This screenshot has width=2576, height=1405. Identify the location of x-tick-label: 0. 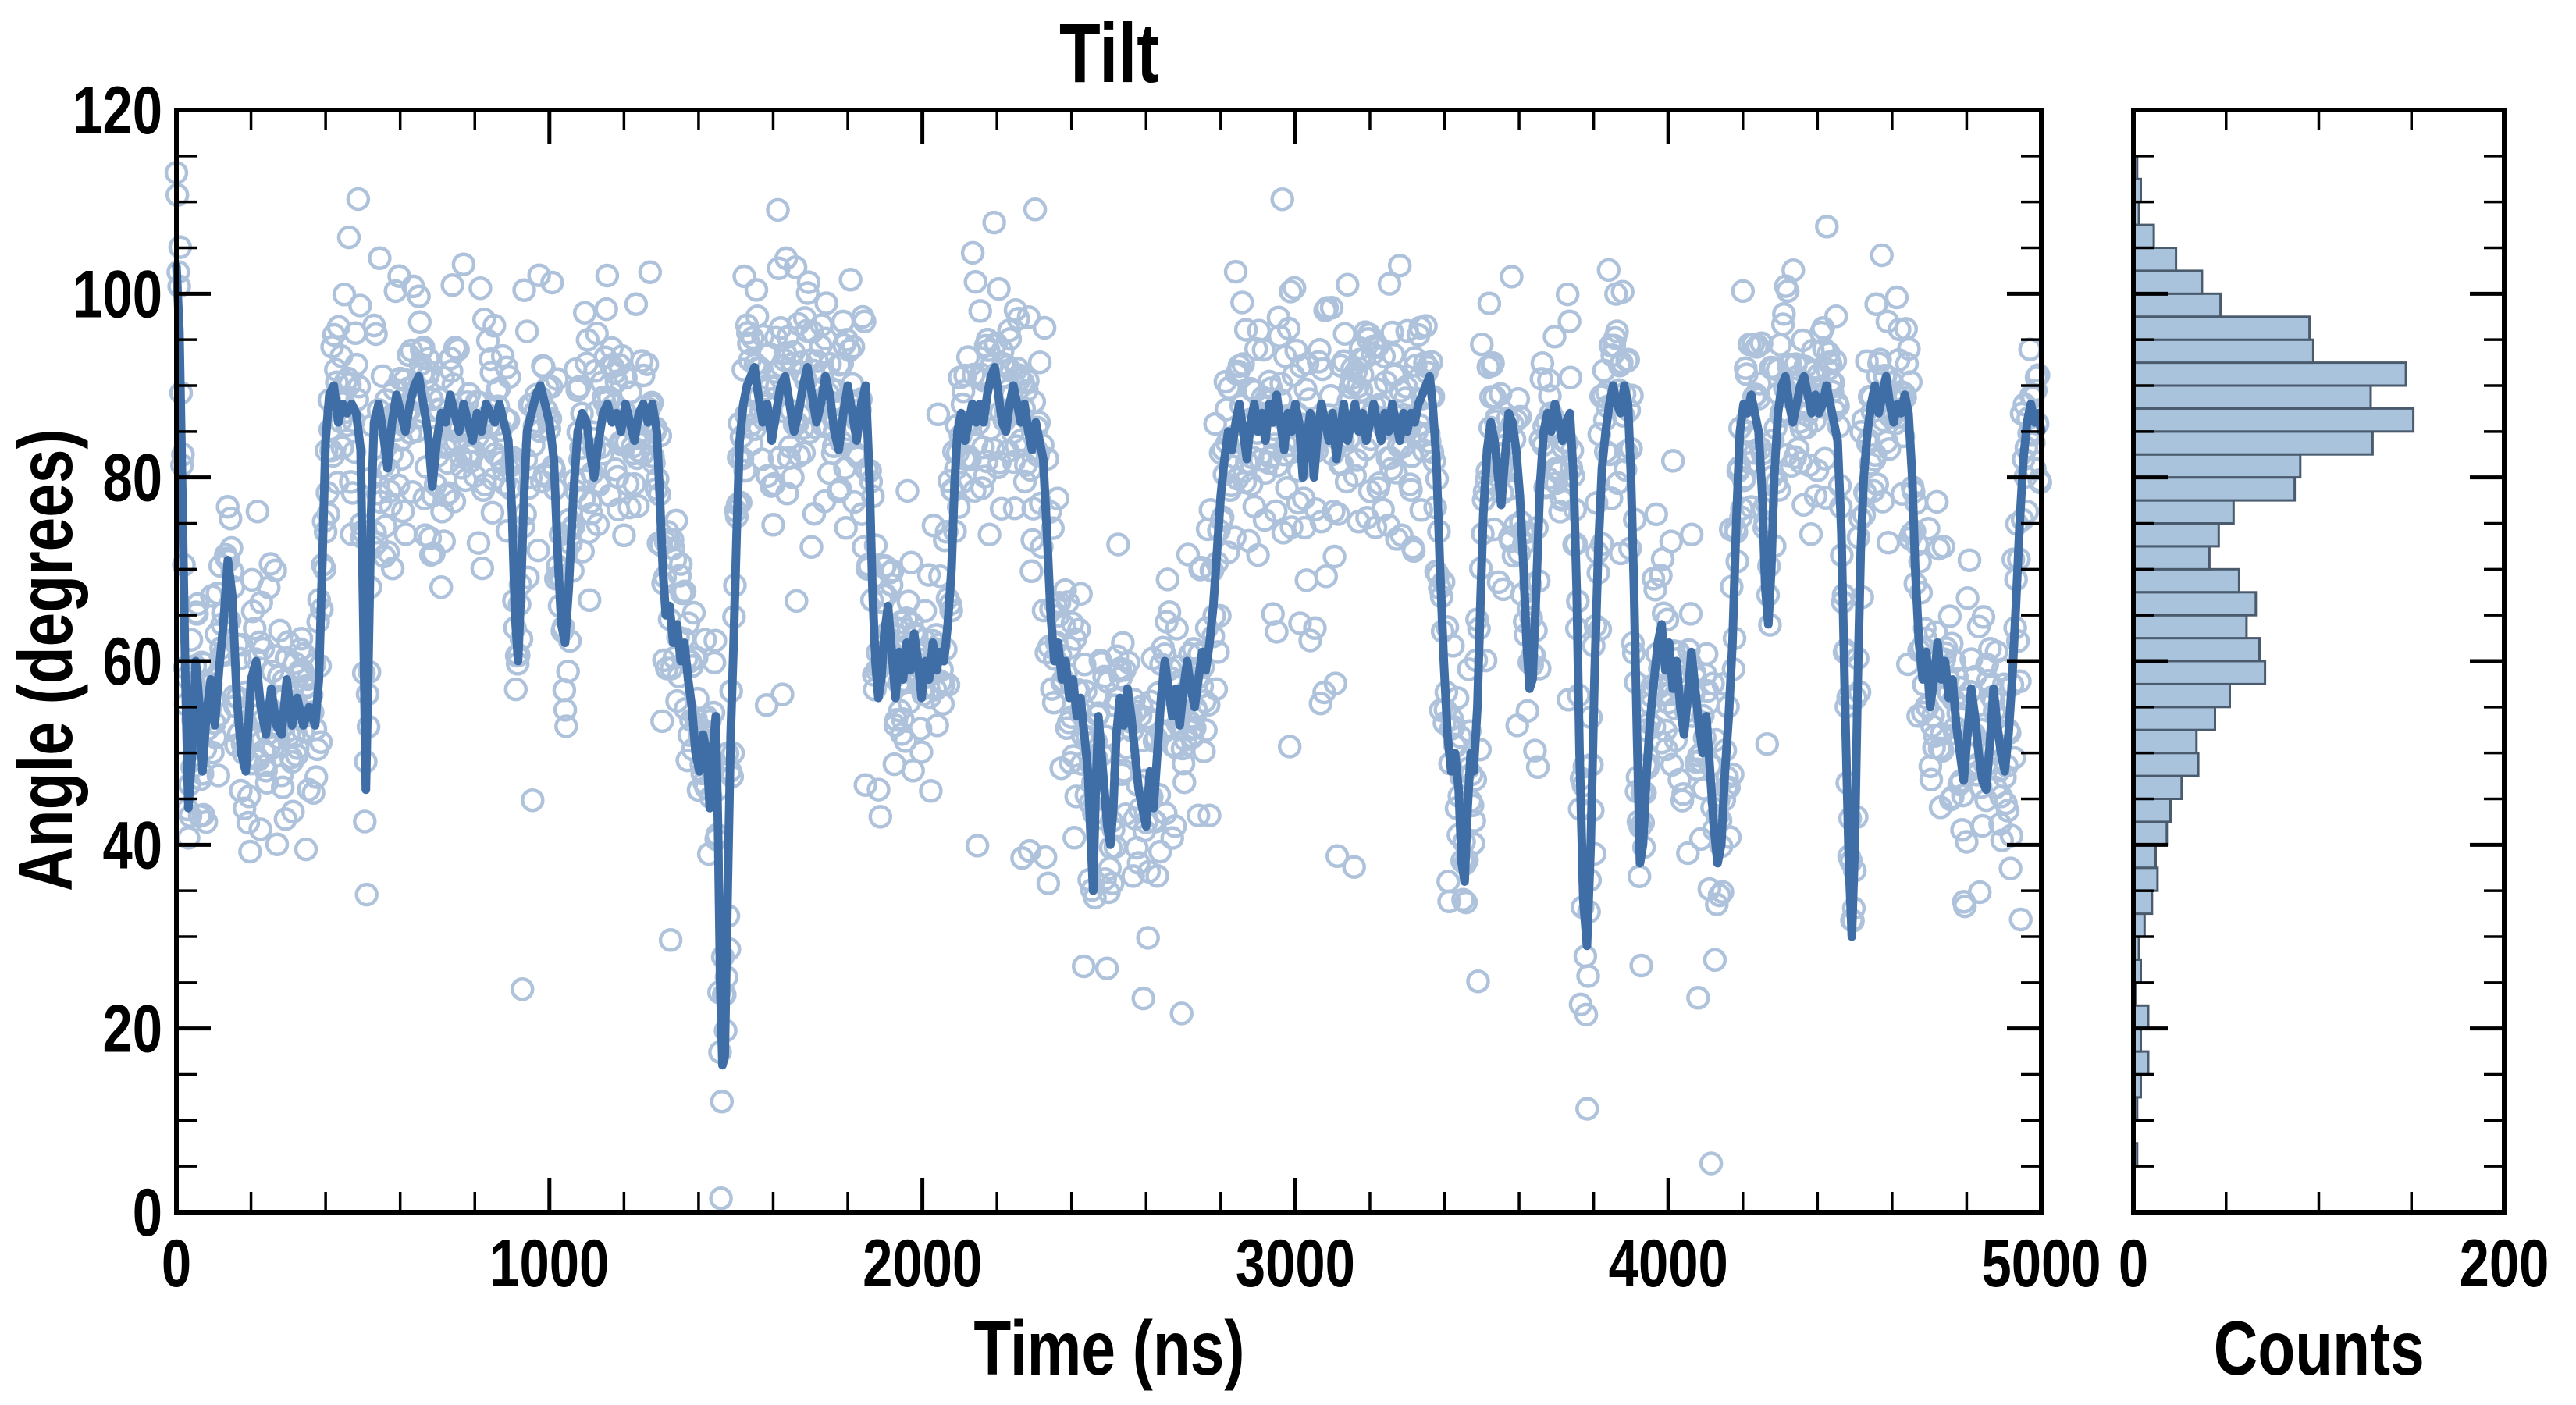
(176, 1264).